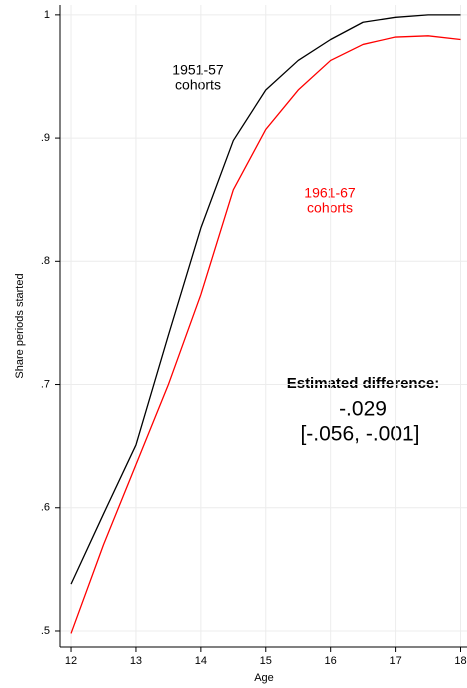  What do you see at coordinates (45, 508) in the screenshot?
I see `y-tick-label: .6` at bounding box center [45, 508].